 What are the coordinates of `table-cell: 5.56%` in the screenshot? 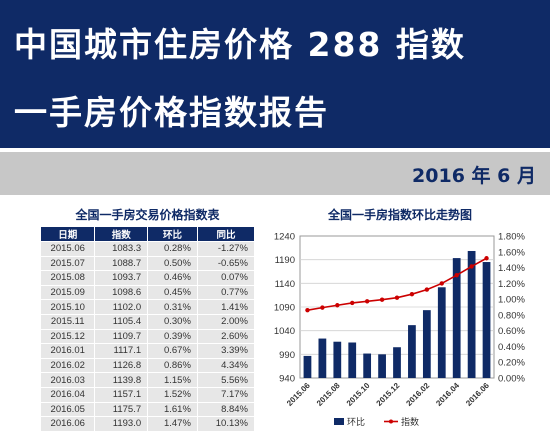 It's located at (226, 380).